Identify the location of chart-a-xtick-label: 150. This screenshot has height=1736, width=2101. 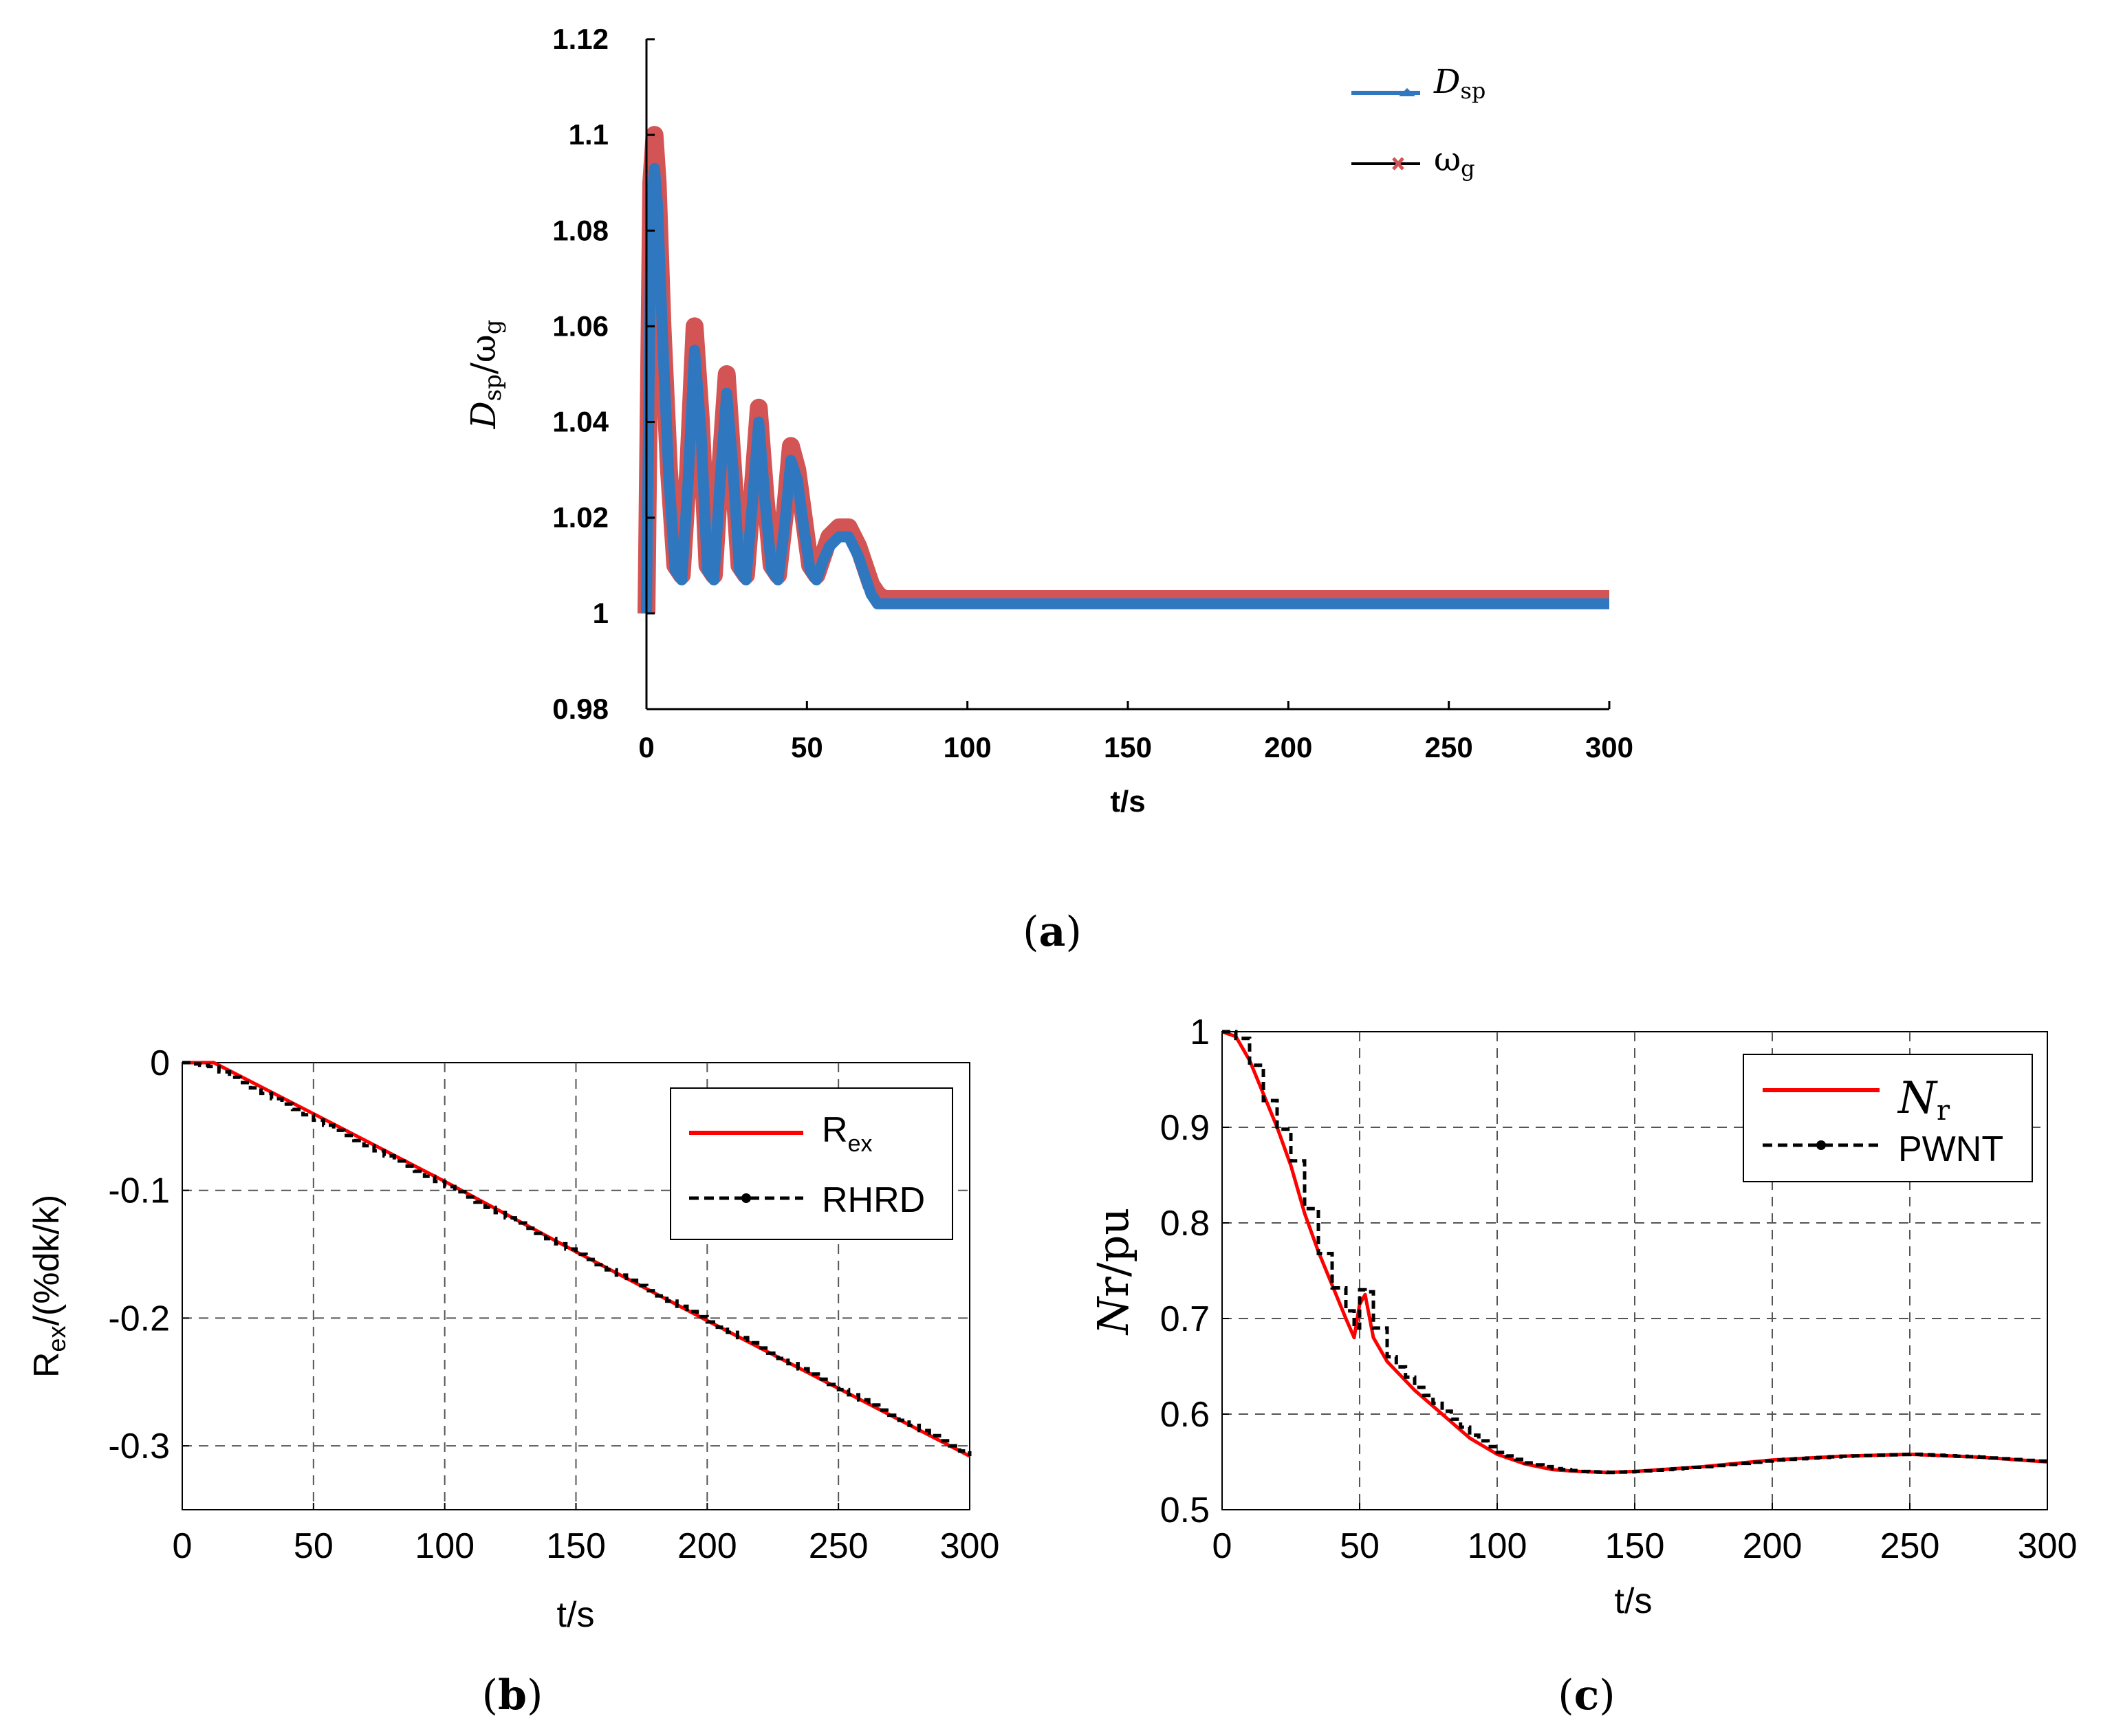
(1128, 747).